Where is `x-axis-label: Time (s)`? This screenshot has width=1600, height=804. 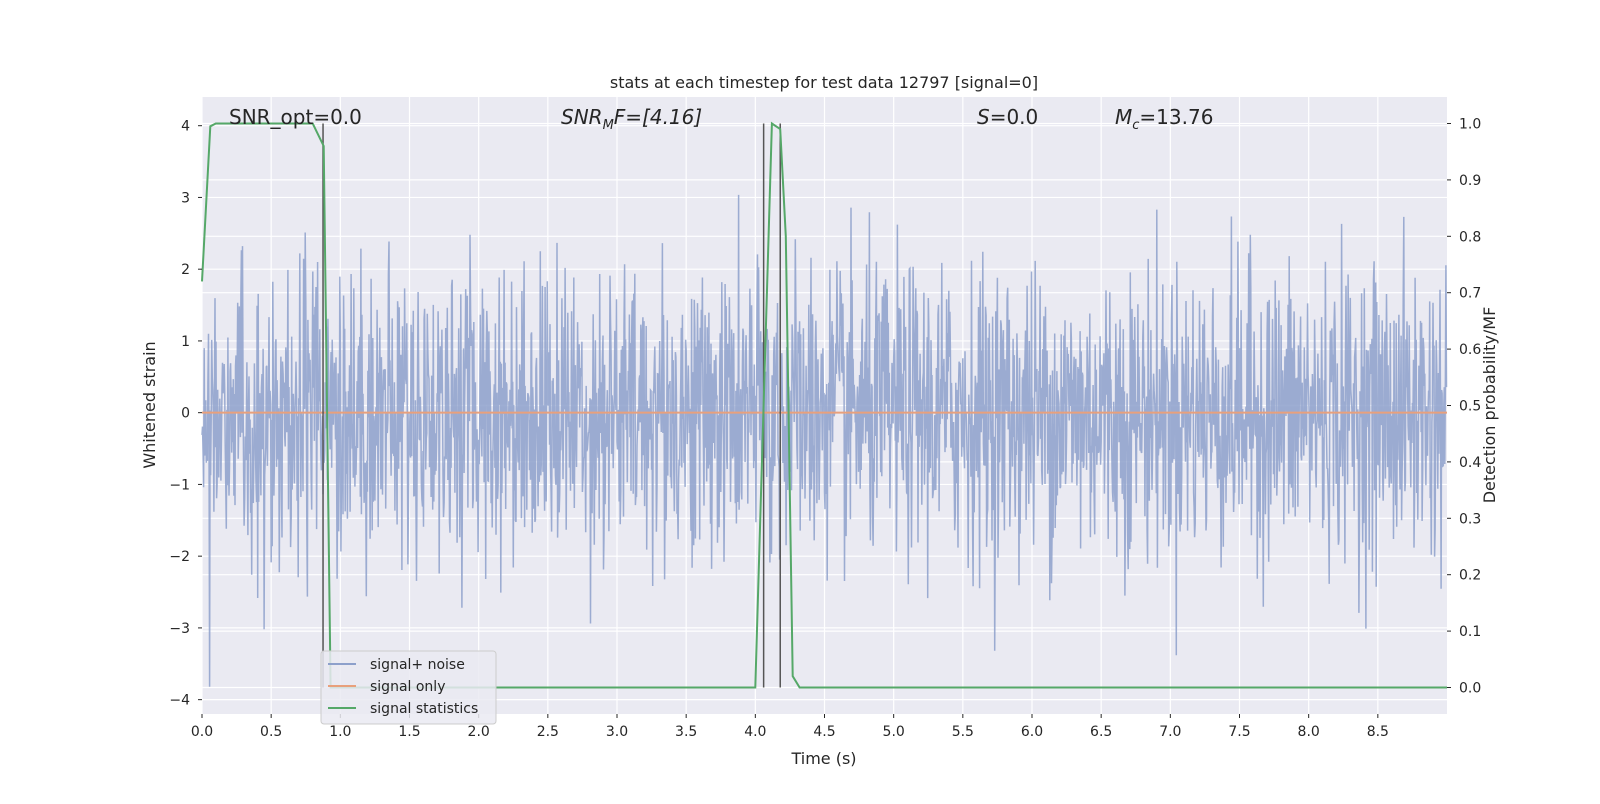 x-axis-label: Time (s) is located at coordinates (823, 758).